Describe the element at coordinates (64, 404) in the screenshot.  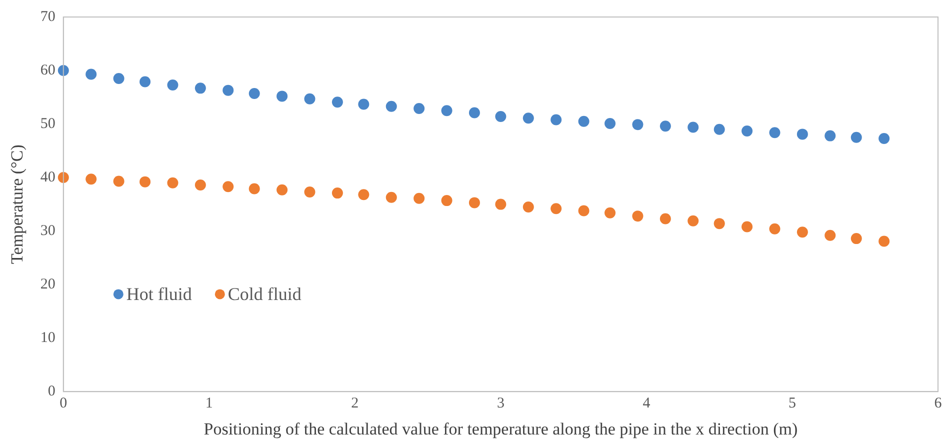
I see `x-tick-label: 0` at that location.